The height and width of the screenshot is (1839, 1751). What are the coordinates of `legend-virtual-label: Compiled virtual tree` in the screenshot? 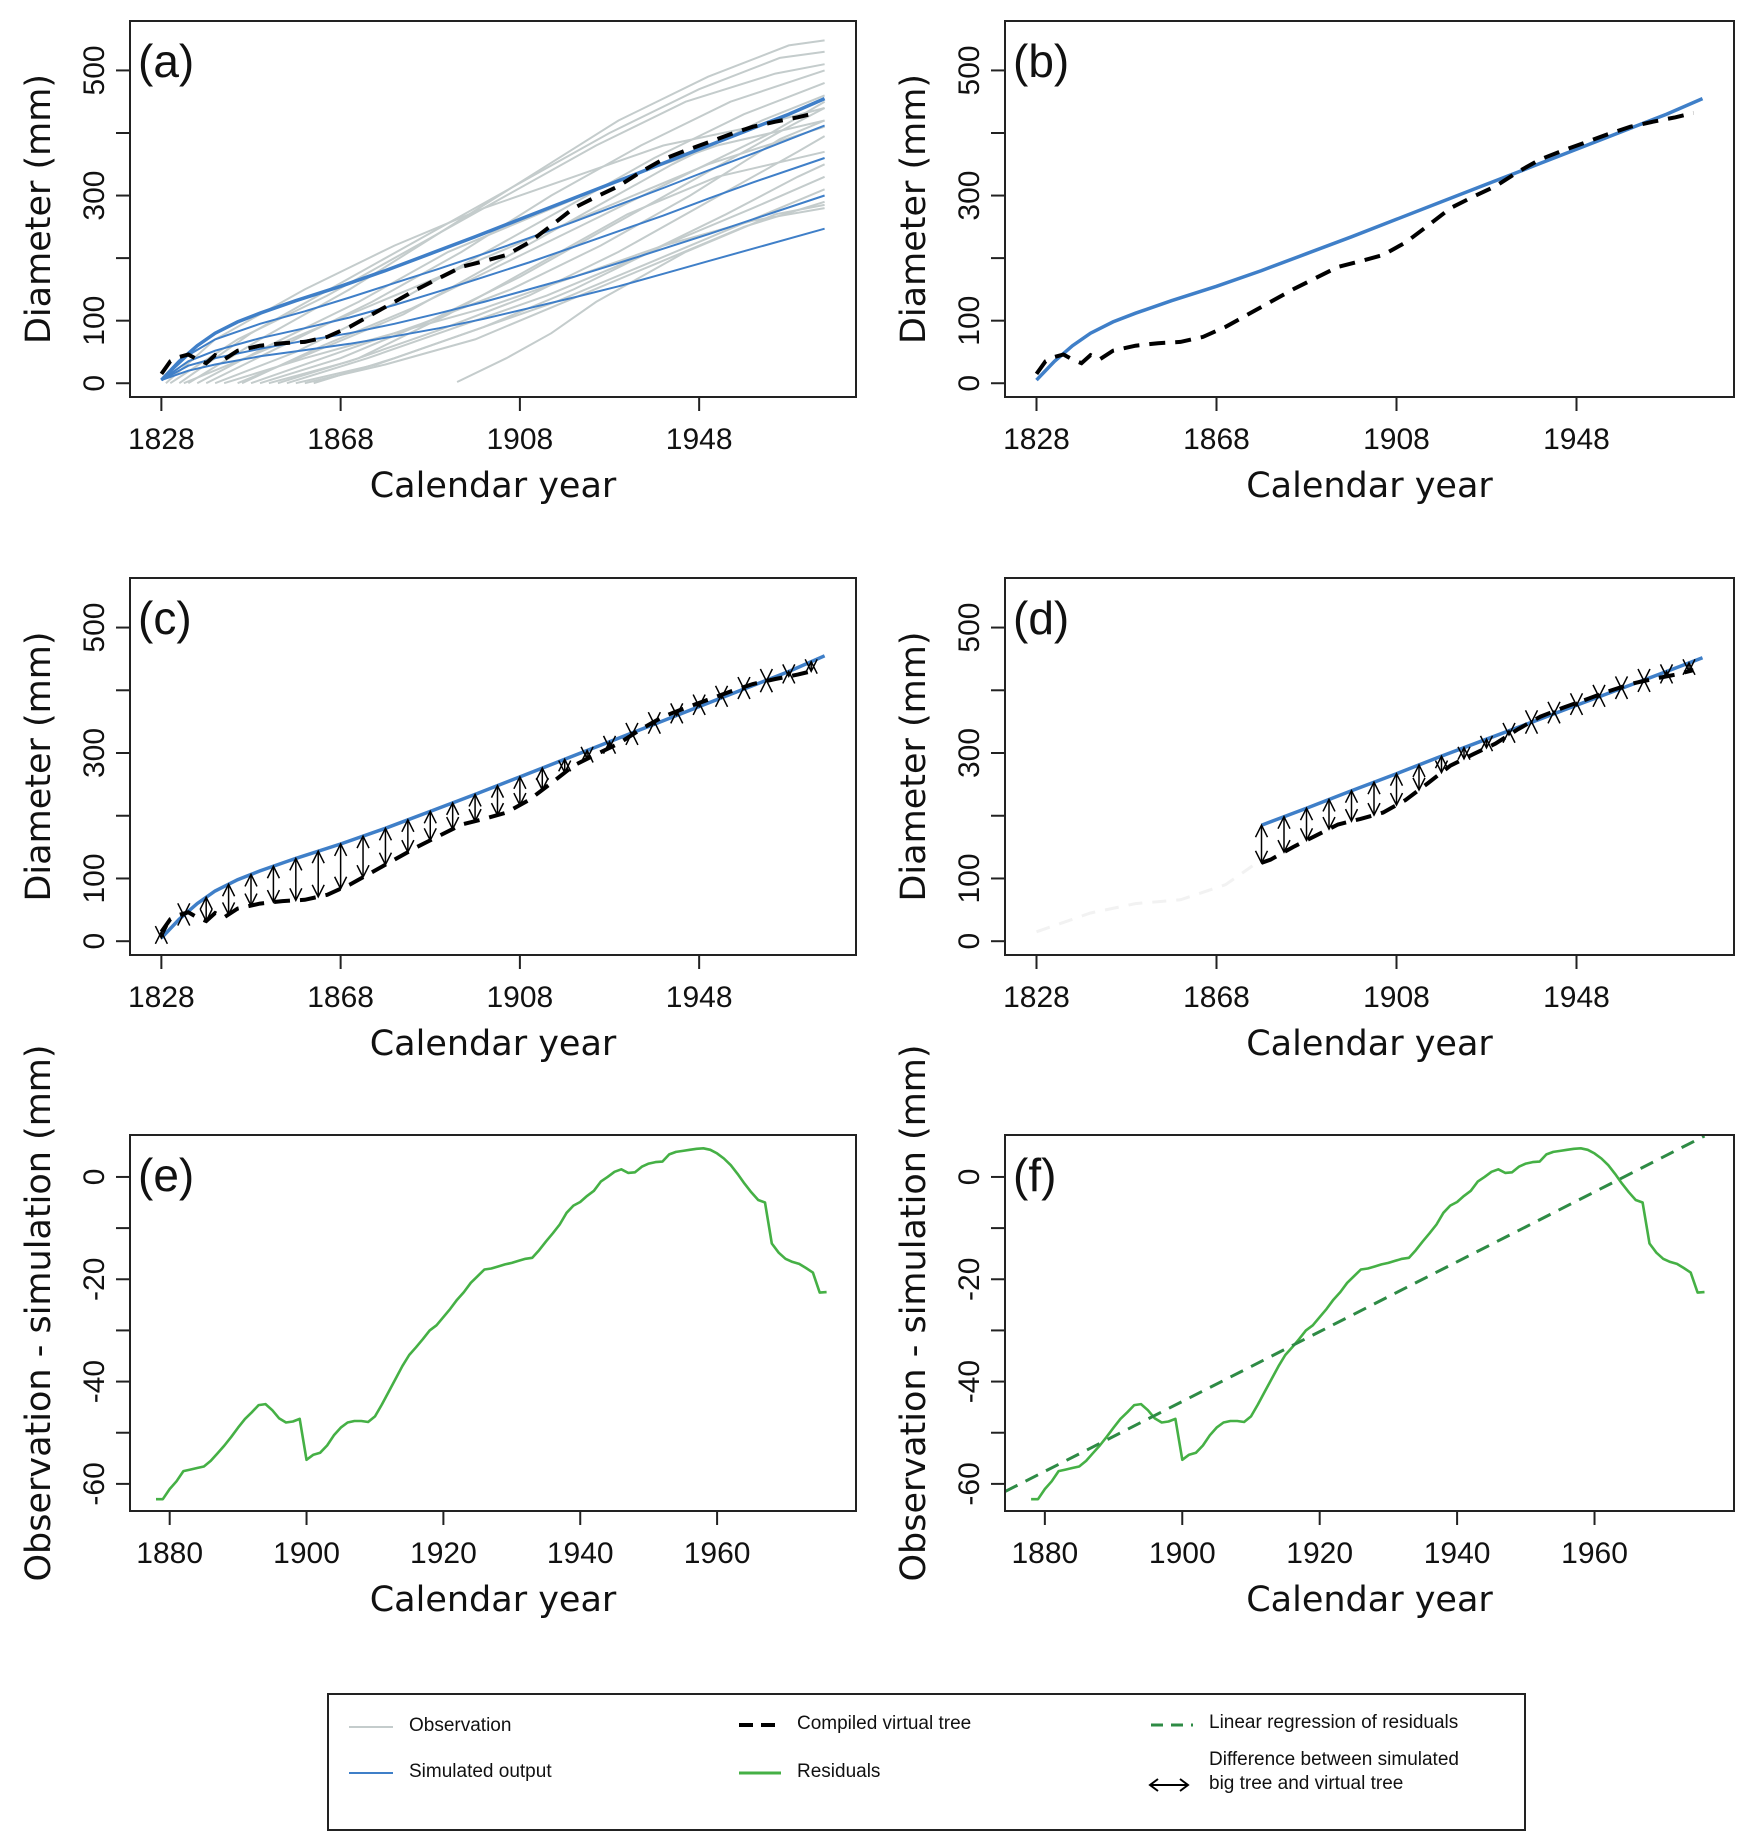 It's located at (884, 1723).